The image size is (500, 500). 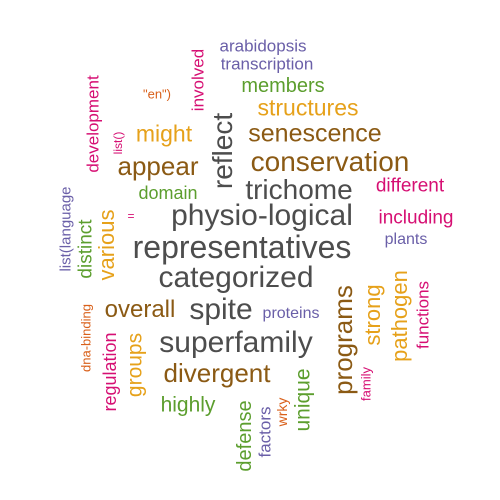 I want to click on word-distinct: distinct, so click(x=86, y=249).